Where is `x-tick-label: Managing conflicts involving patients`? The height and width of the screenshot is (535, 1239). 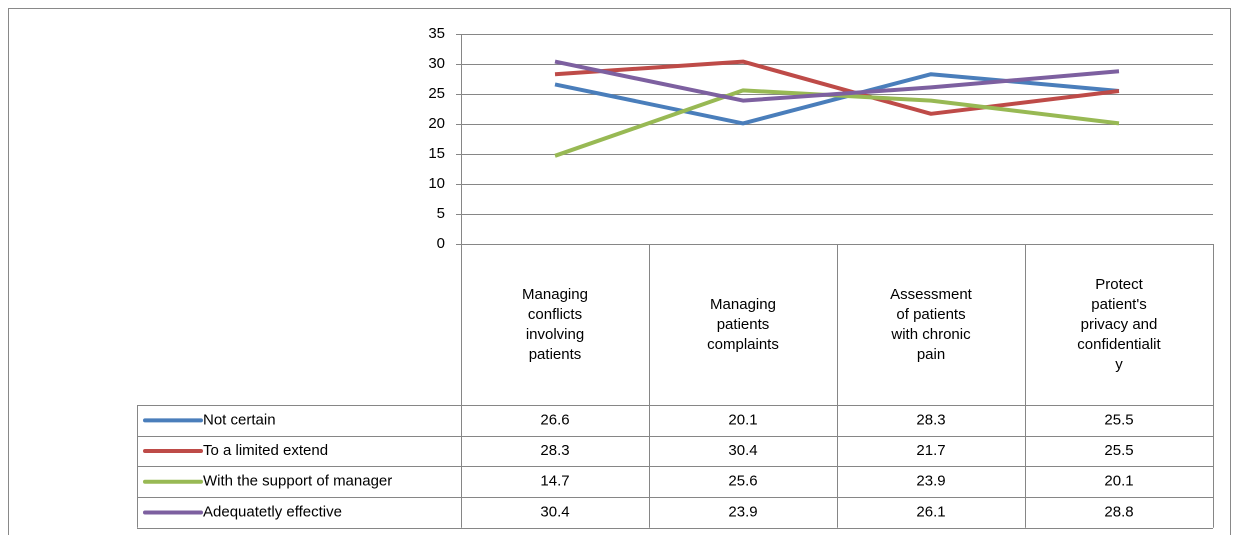 x-tick-label: Managing conflicts involving patients is located at coordinates (555, 324).